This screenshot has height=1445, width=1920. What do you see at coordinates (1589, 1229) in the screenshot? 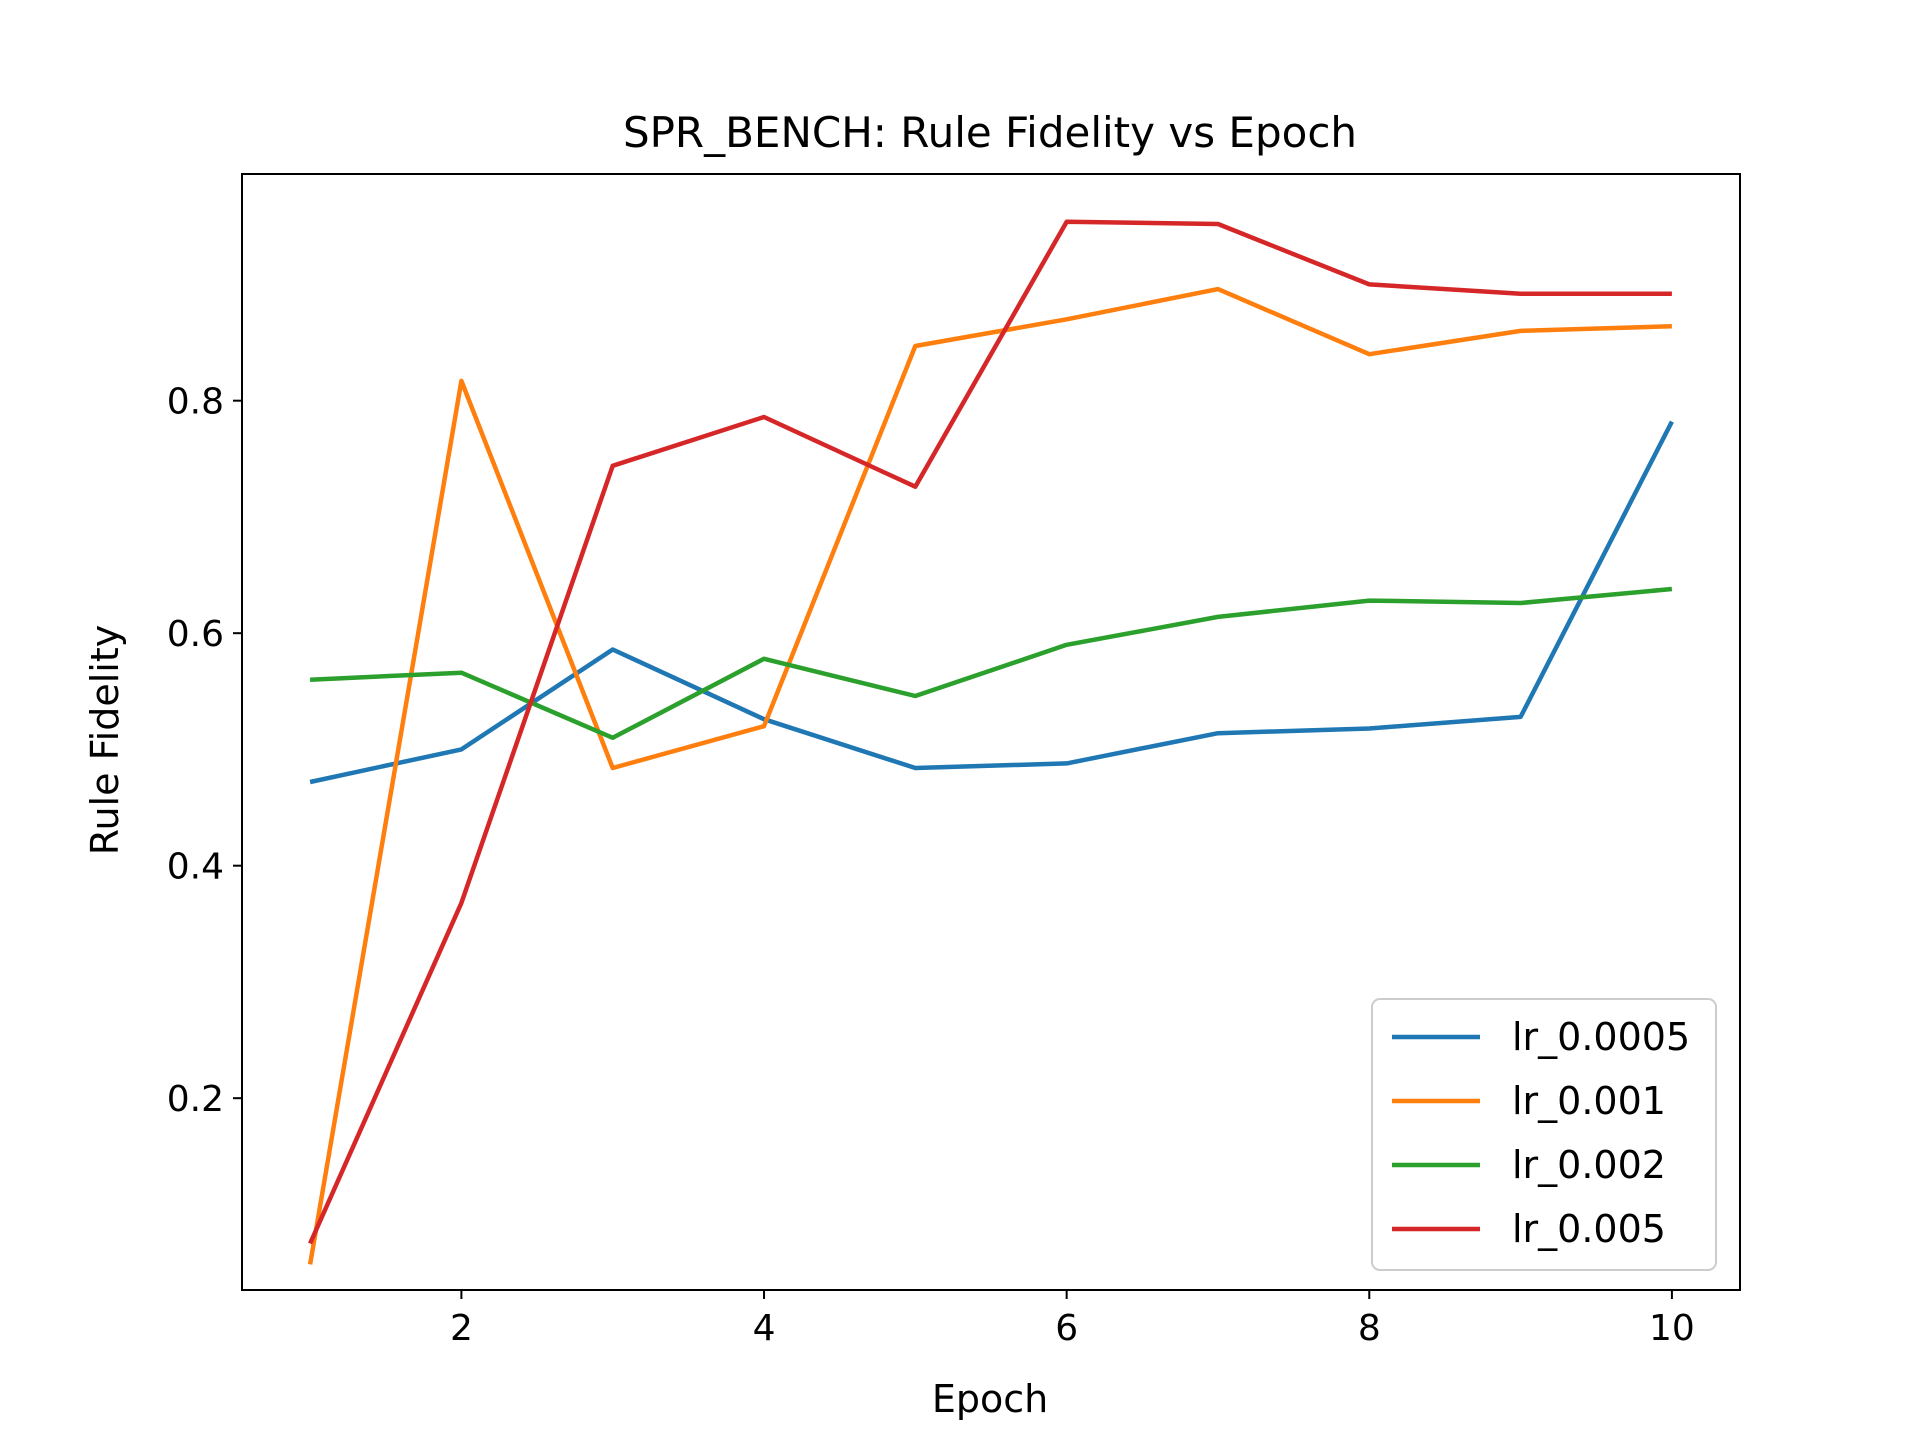
I see `legend-label: lr_0.005` at bounding box center [1589, 1229].